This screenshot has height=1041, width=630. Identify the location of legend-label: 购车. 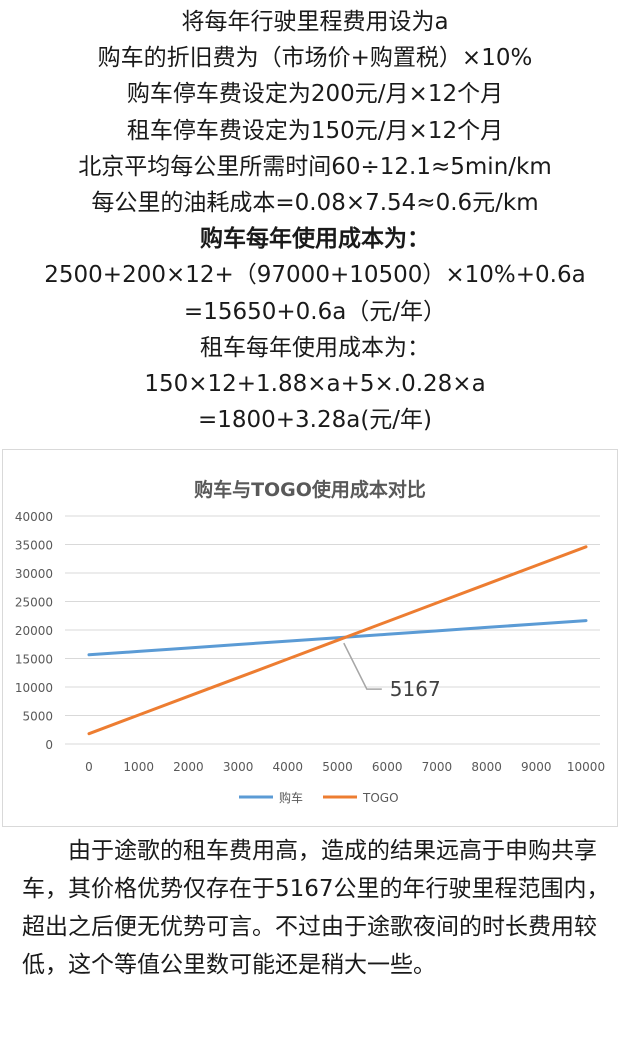
(291, 797).